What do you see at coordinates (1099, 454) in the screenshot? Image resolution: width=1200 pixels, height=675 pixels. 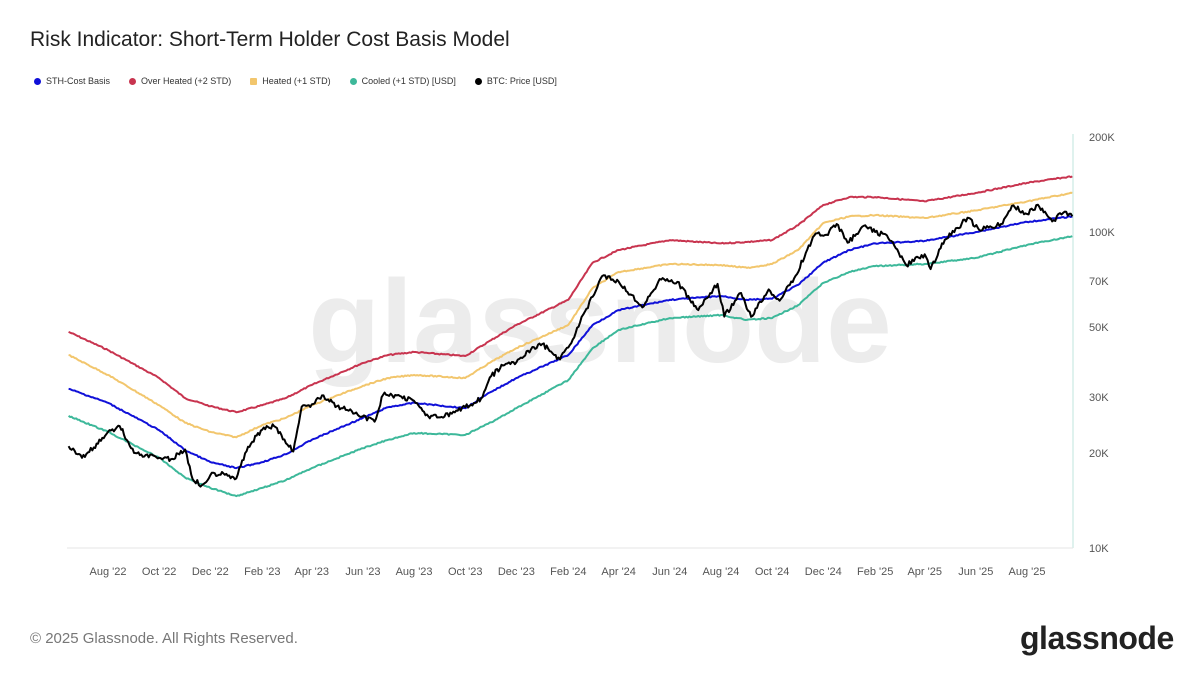 I see `y-tick-label: 20K` at bounding box center [1099, 454].